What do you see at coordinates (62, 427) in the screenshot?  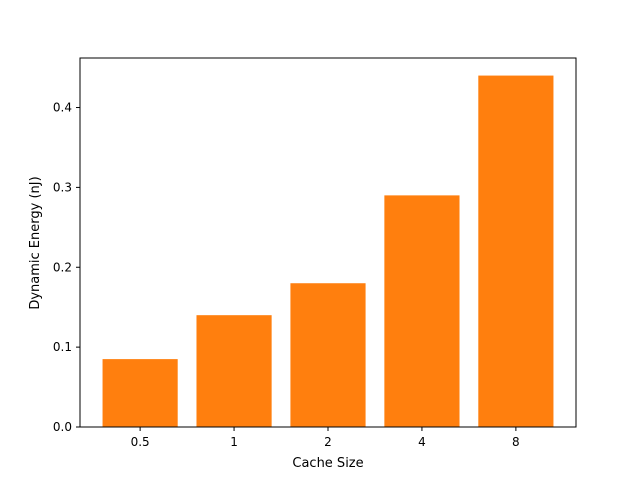 I see `y-tick-label: 0.0` at bounding box center [62, 427].